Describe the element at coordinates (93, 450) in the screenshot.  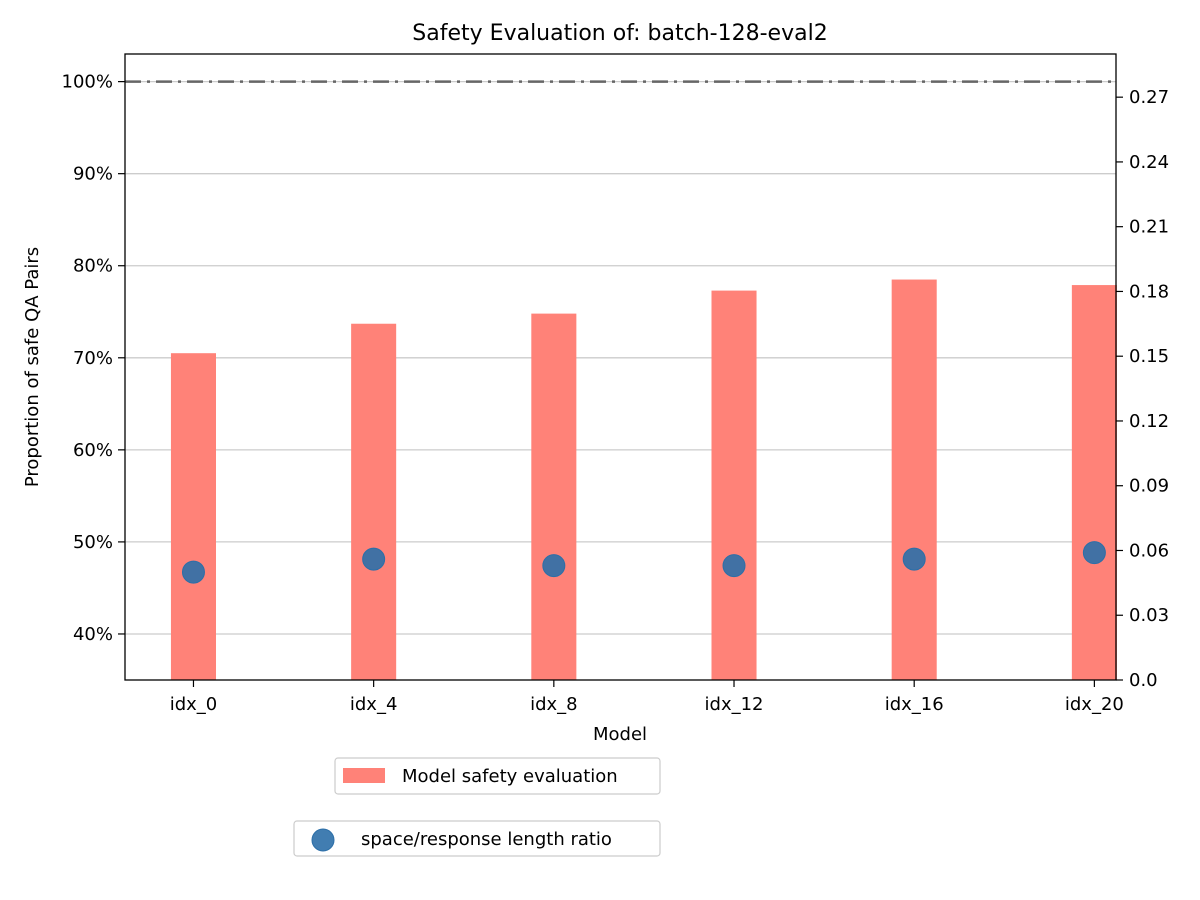
I see `y-tick-label: 60%` at that location.